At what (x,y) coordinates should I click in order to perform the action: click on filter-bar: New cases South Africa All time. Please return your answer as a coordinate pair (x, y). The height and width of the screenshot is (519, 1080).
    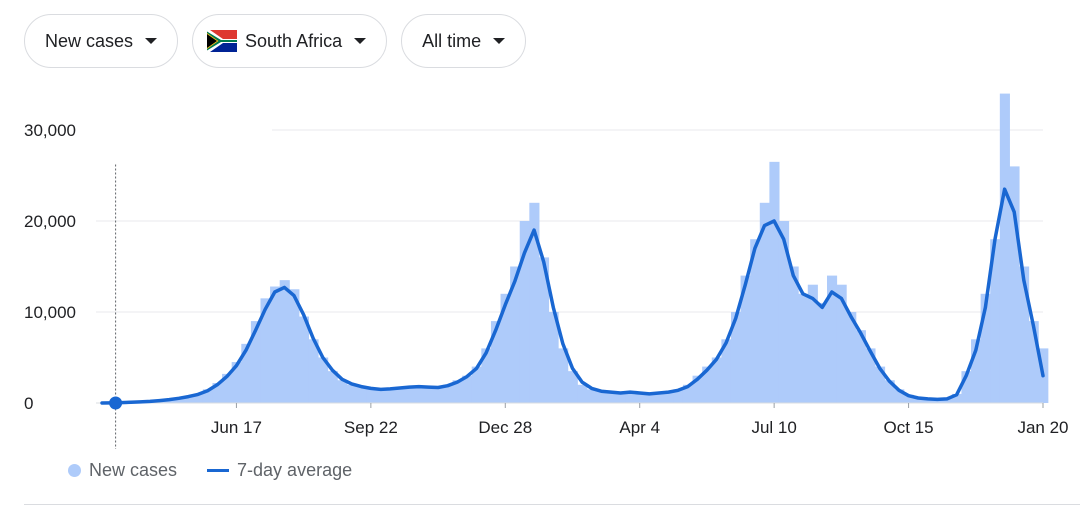
    Looking at the image, I should click on (275, 41).